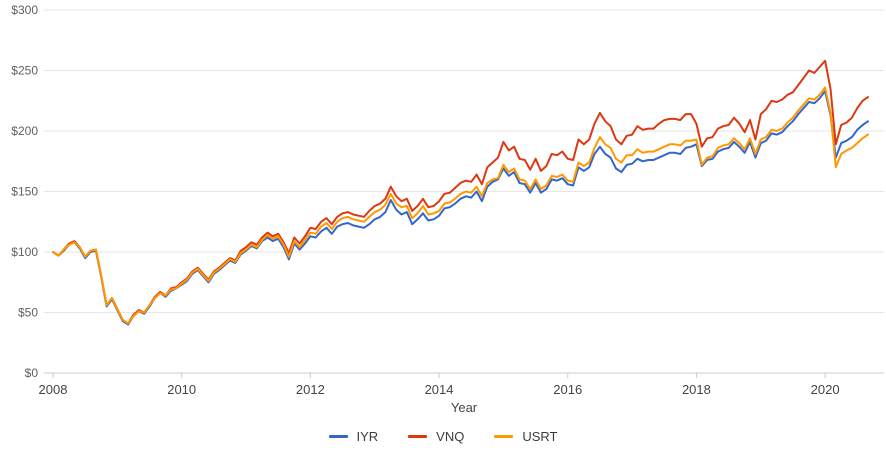 The image size is (886, 457). Describe the element at coordinates (450, 436) in the screenshot. I see `legend-label: VNQ` at that location.